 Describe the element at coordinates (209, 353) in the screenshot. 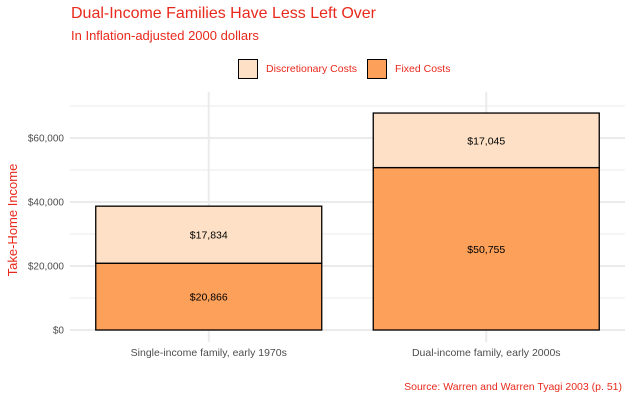

I see `x-tick-label: Single-income family, early 1970s` at that location.